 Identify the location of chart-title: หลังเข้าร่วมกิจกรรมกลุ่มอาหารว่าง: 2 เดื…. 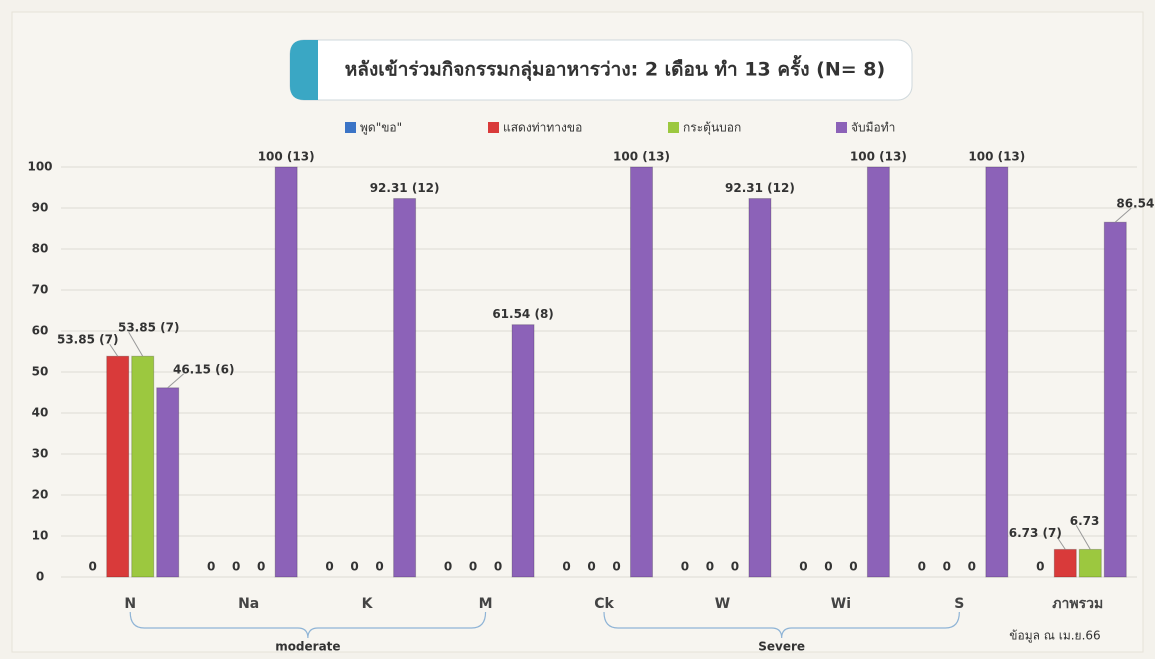
(615, 68).